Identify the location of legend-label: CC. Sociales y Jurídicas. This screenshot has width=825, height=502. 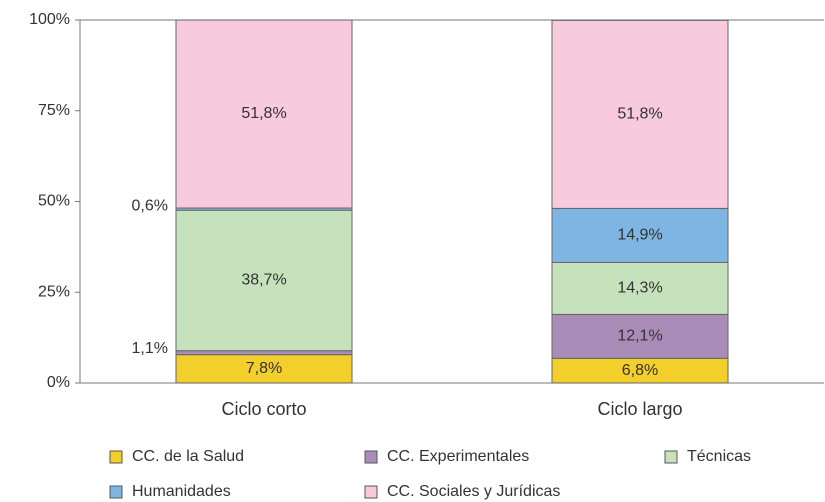
(473, 491).